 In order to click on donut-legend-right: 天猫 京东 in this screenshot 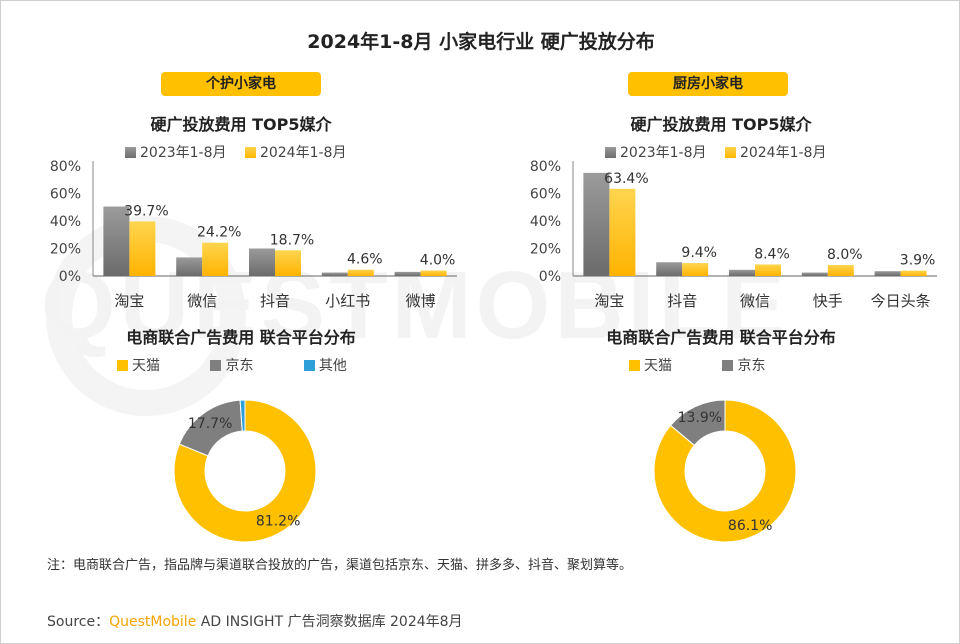, I will do `click(704, 365)`.